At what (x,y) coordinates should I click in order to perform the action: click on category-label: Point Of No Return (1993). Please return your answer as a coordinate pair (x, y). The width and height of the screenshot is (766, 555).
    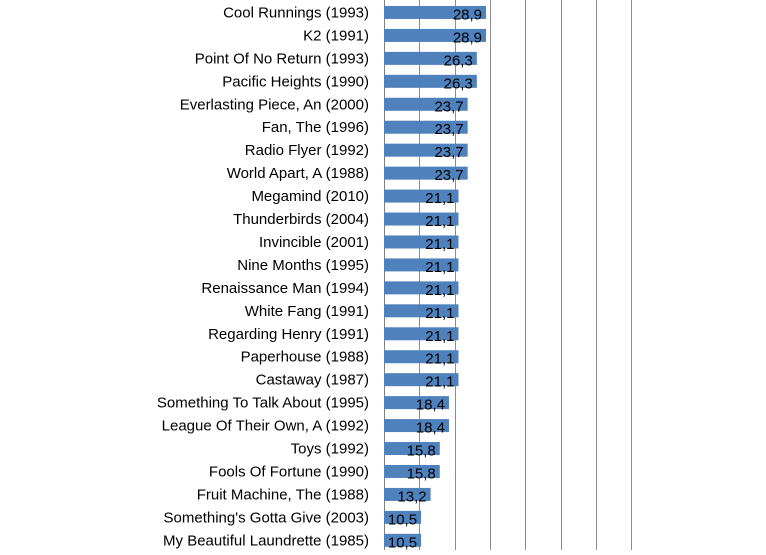
    Looking at the image, I should click on (282, 58).